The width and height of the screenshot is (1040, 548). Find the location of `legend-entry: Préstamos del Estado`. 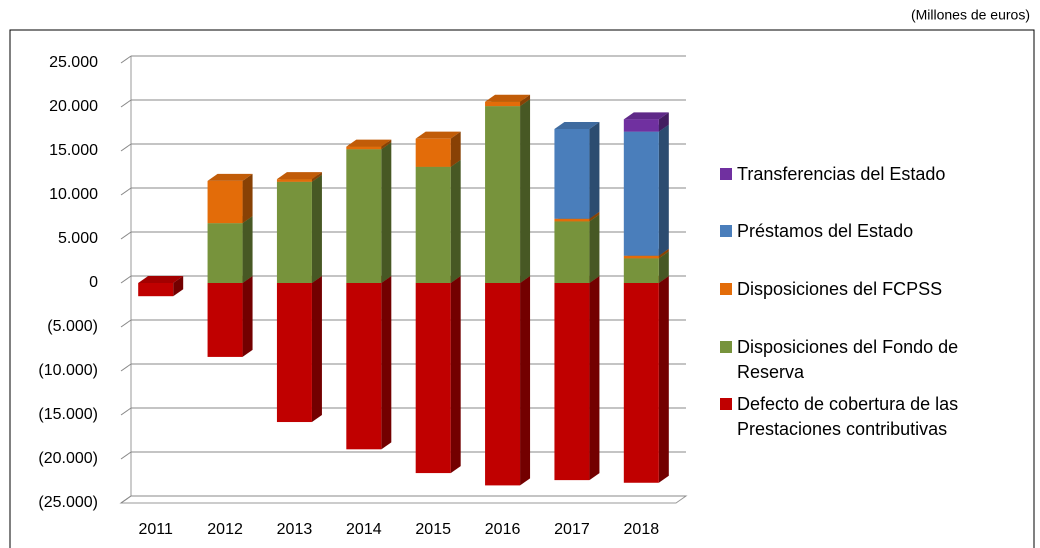

legend-entry: Préstamos del Estado is located at coordinates (857, 231).